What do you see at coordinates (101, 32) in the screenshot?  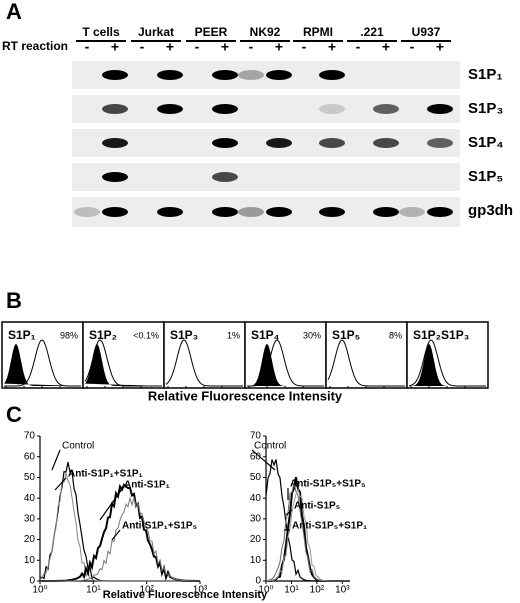 I see `column-label: T cells` at bounding box center [101, 32].